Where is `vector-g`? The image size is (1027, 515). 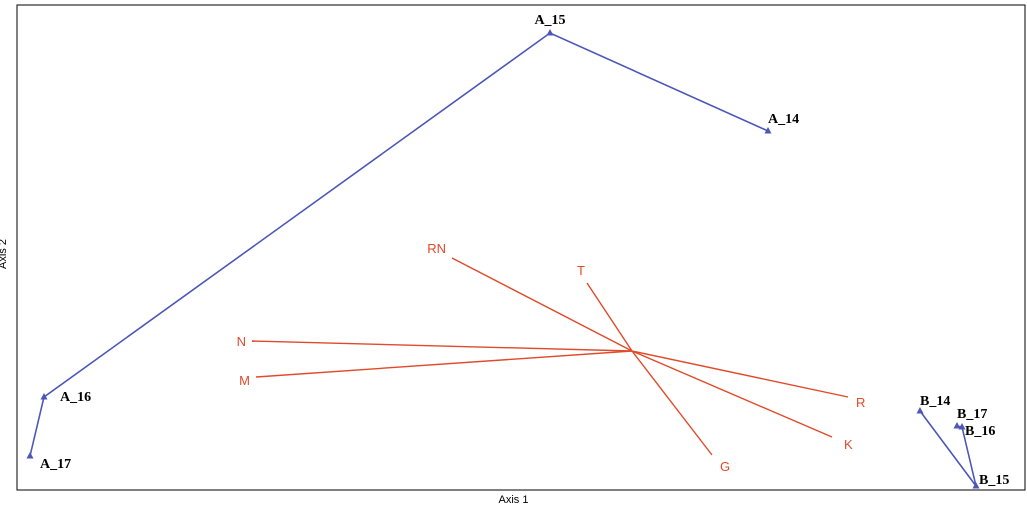
vector-g is located at coordinates (672, 403).